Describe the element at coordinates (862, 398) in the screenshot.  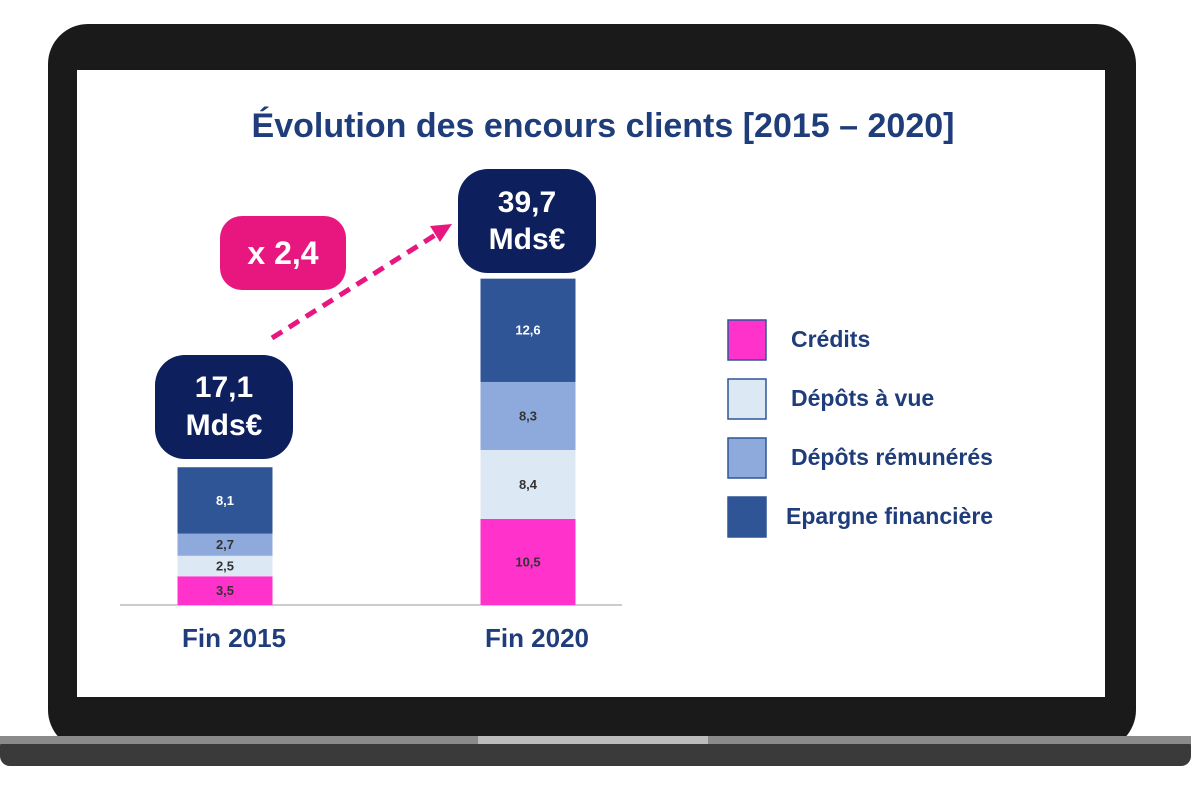
I see `legend-label: Dépôts à vue` at that location.